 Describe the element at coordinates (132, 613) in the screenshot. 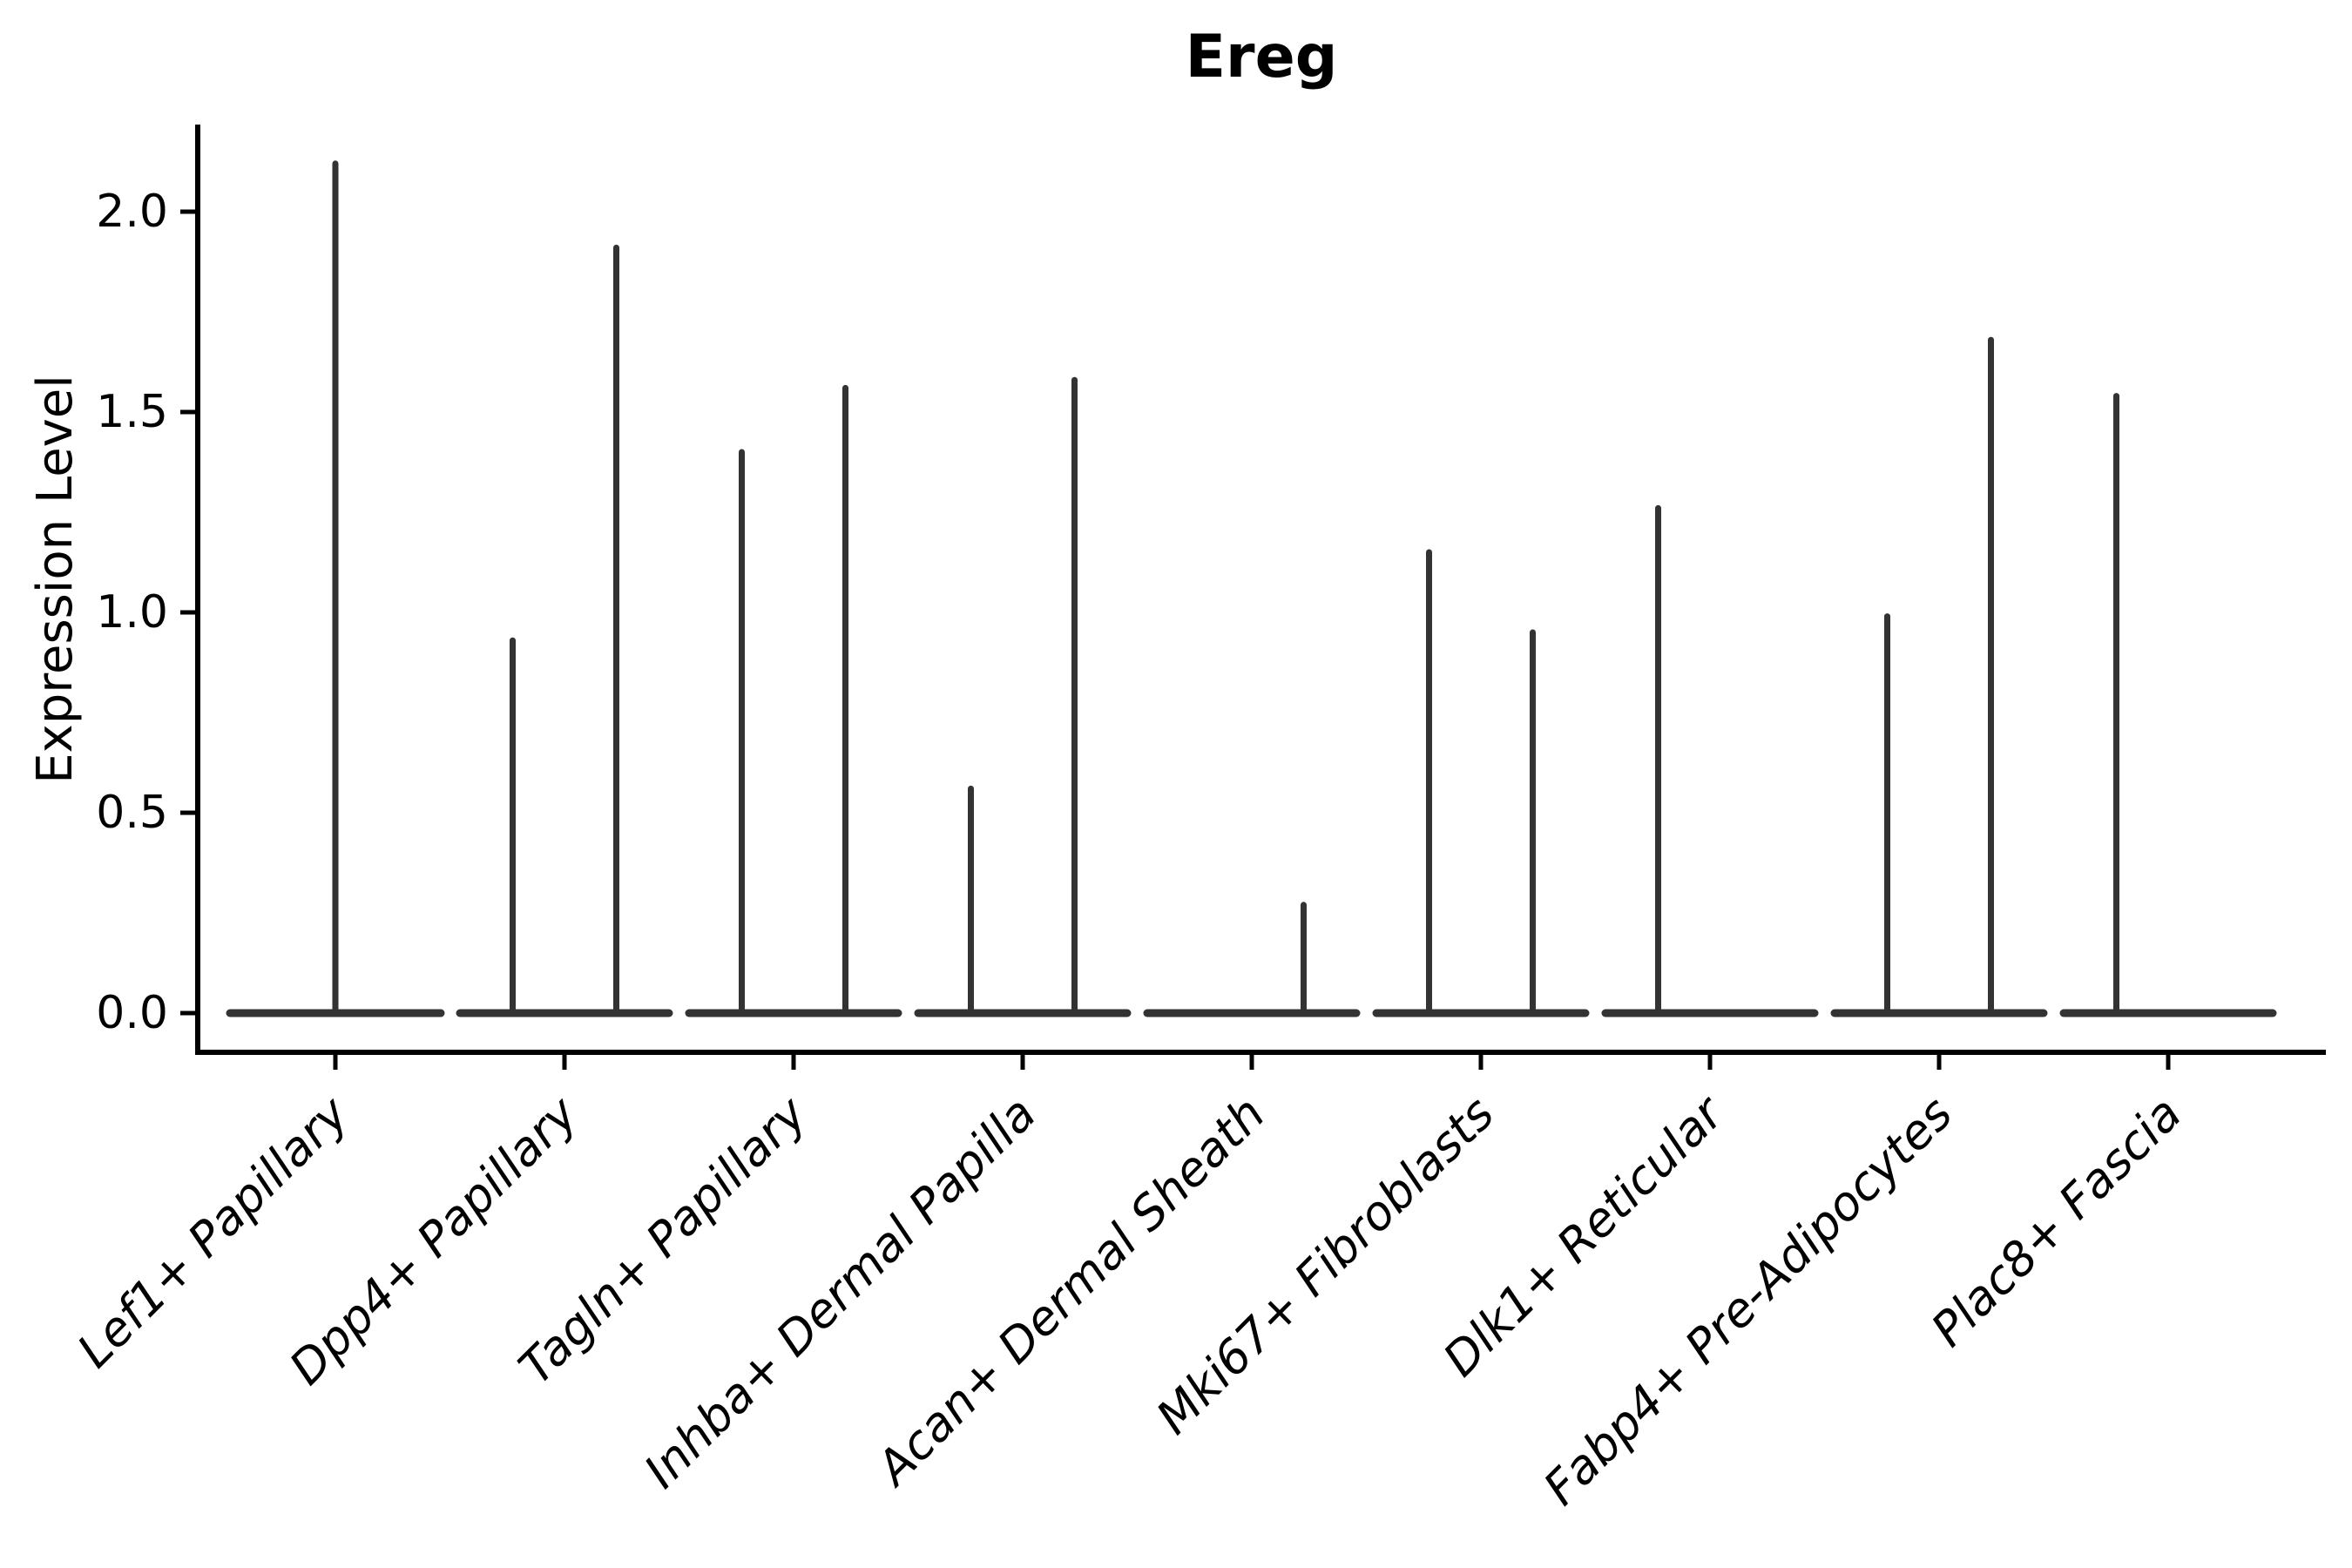

I see `y-tick-label: 1.0` at that location.